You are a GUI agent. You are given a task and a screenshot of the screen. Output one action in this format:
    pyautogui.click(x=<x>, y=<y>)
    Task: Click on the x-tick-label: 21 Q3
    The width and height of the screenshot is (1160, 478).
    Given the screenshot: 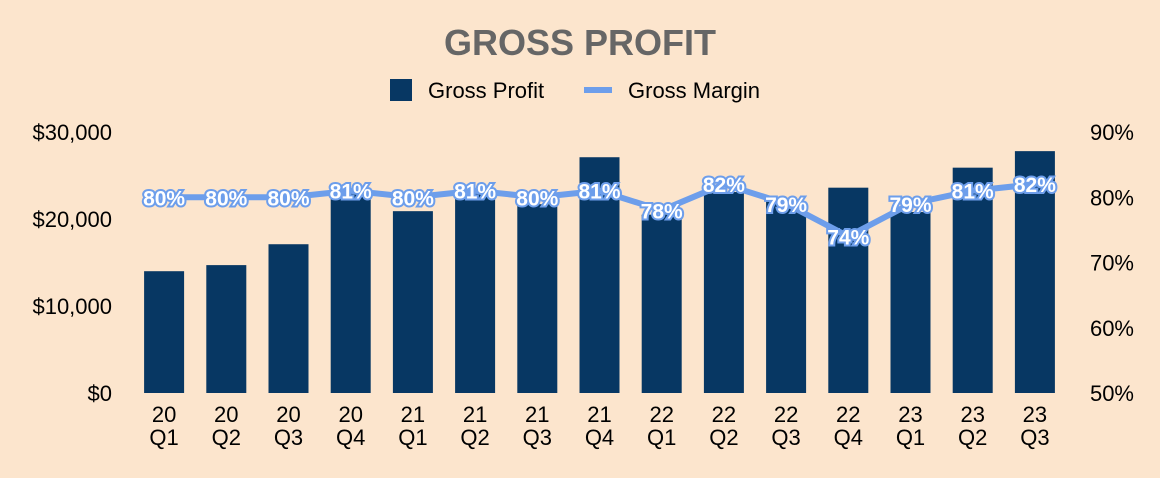 What is the action you would take?
    pyautogui.click(x=537, y=426)
    